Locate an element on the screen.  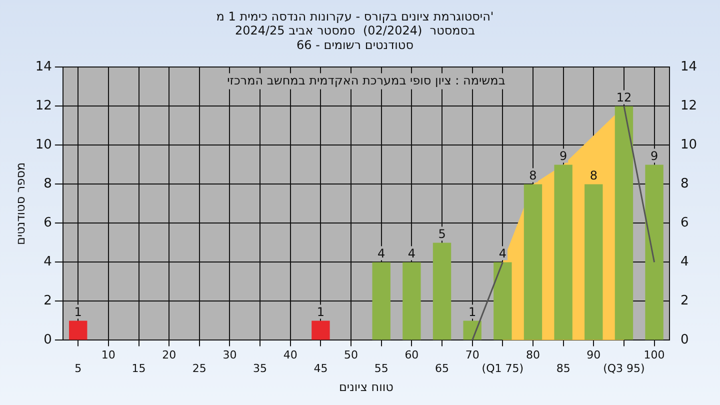
y-tick-label: 6 is located at coordinates (48, 223).